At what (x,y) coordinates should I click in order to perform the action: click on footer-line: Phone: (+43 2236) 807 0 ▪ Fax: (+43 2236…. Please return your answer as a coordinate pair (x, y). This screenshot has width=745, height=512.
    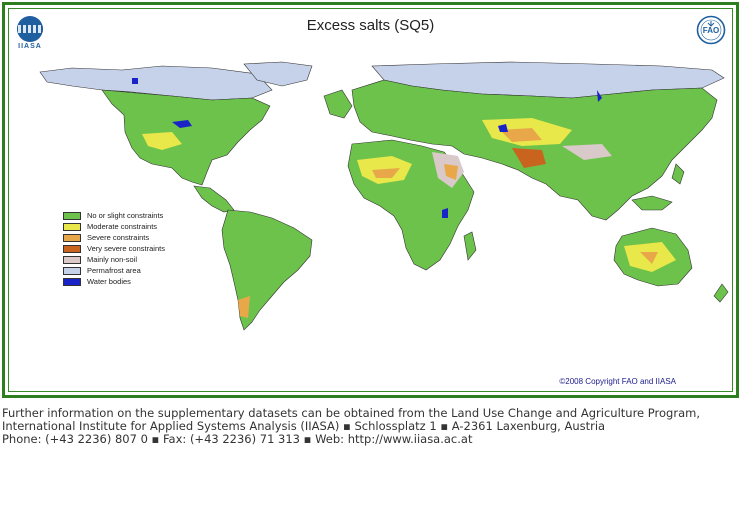
    Looking at the image, I should click on (237, 439).